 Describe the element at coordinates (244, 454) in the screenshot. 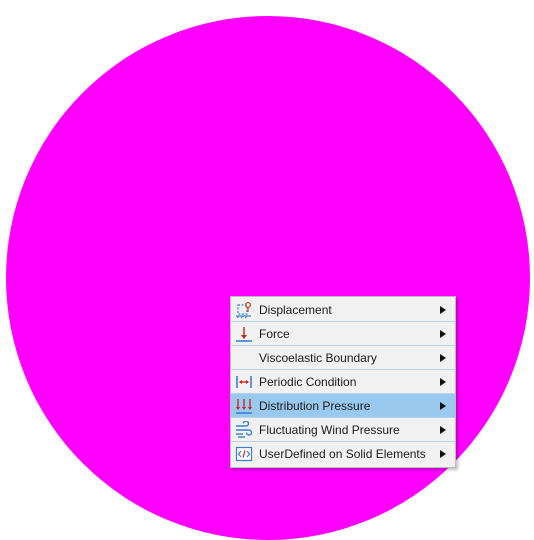

I see `code-icon` at that location.